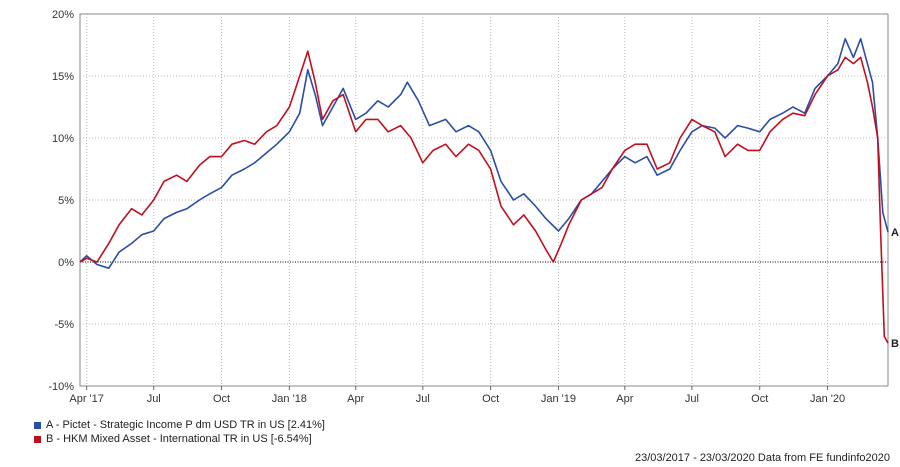  I want to click on y-tick-label: -5%, so click(64, 325).